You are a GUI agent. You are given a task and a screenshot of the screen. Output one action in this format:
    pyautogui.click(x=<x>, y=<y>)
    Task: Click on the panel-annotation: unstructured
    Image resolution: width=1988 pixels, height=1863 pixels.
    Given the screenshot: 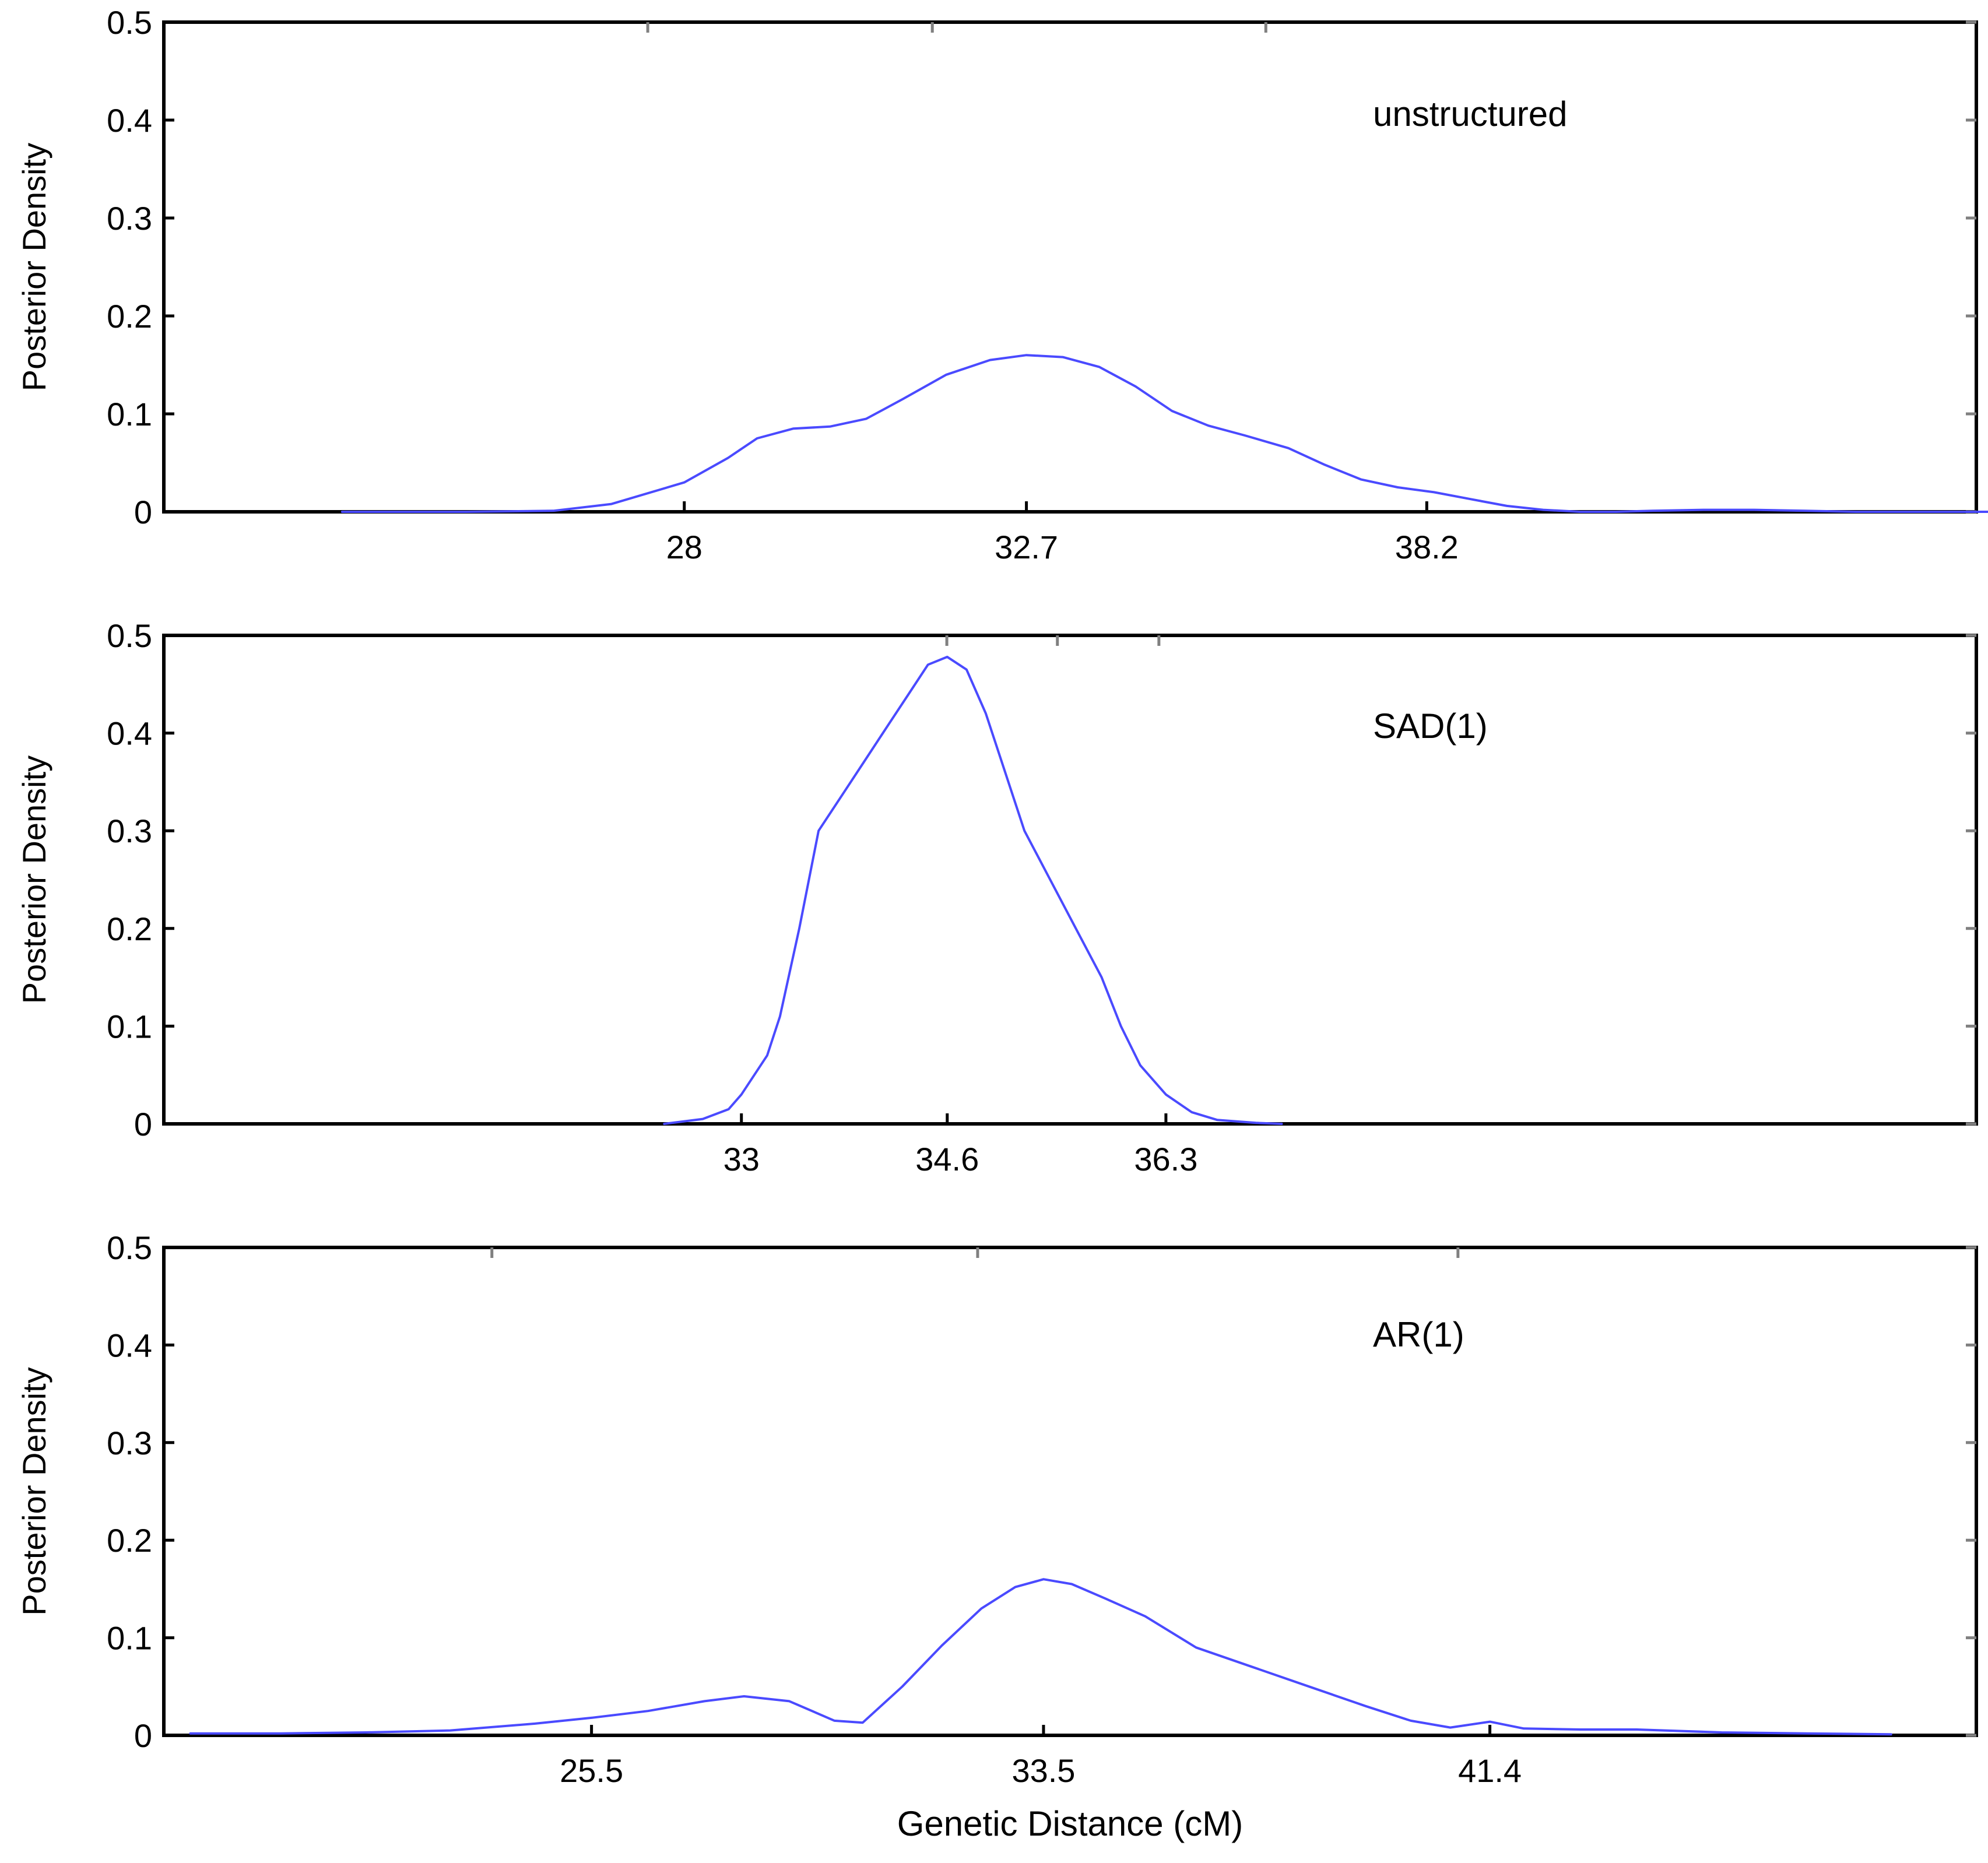 What is the action you would take?
    pyautogui.click(x=1470, y=113)
    